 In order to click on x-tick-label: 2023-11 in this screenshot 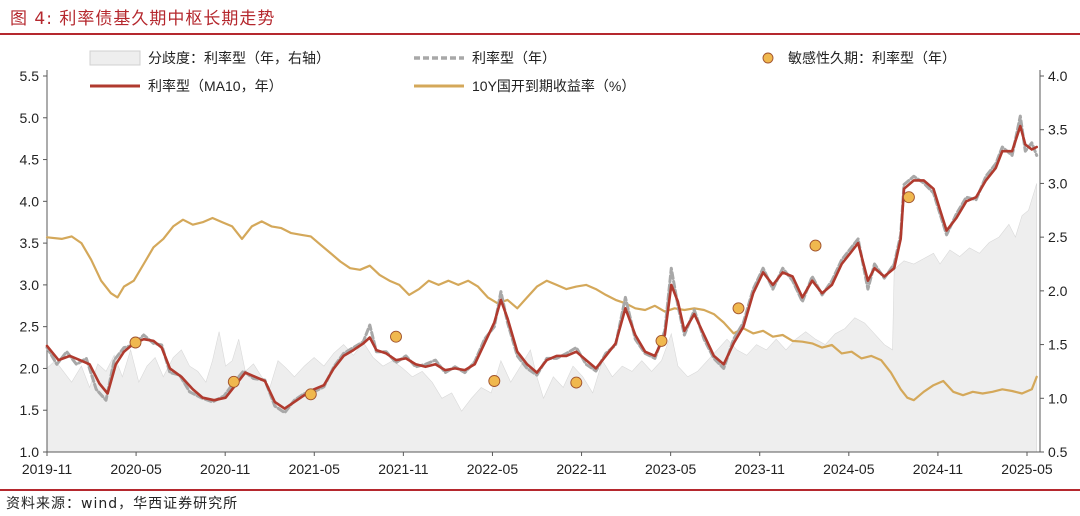, I will do `click(760, 469)`.